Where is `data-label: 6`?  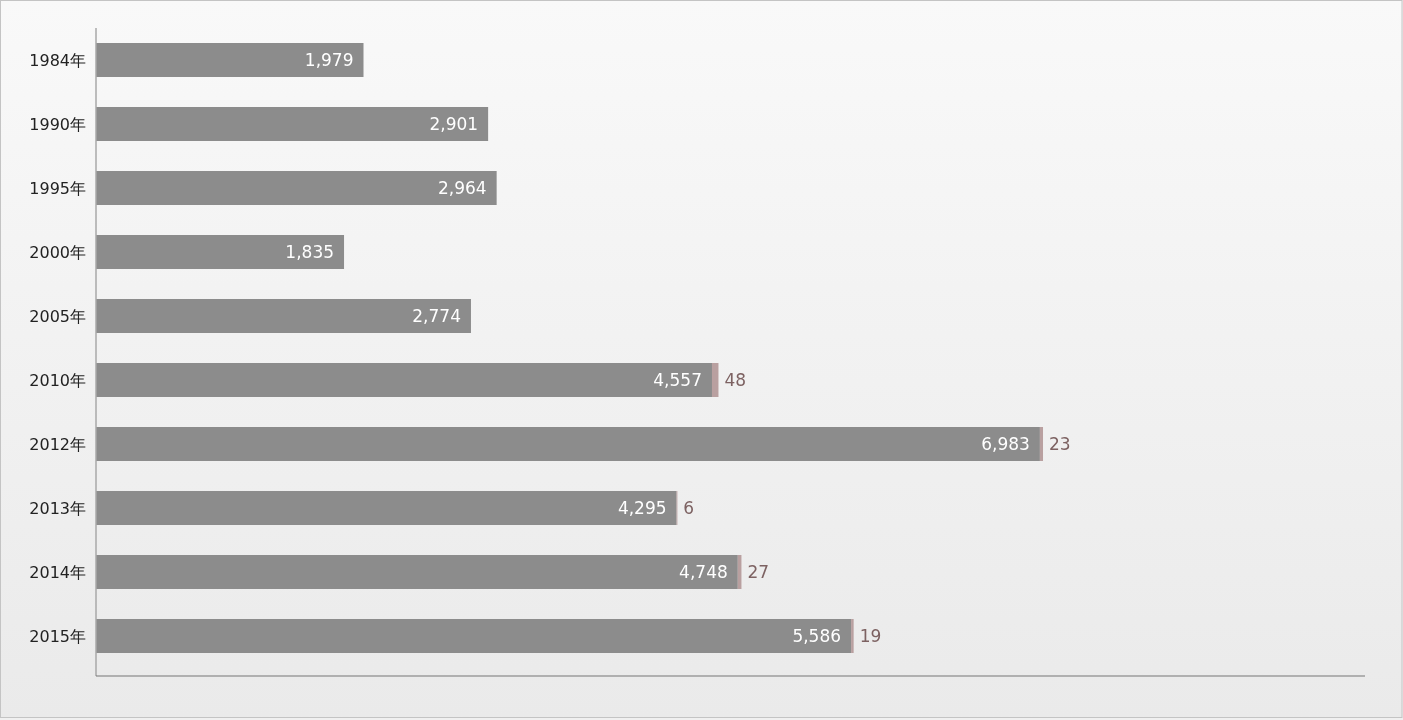
data-label: 6 is located at coordinates (689, 508).